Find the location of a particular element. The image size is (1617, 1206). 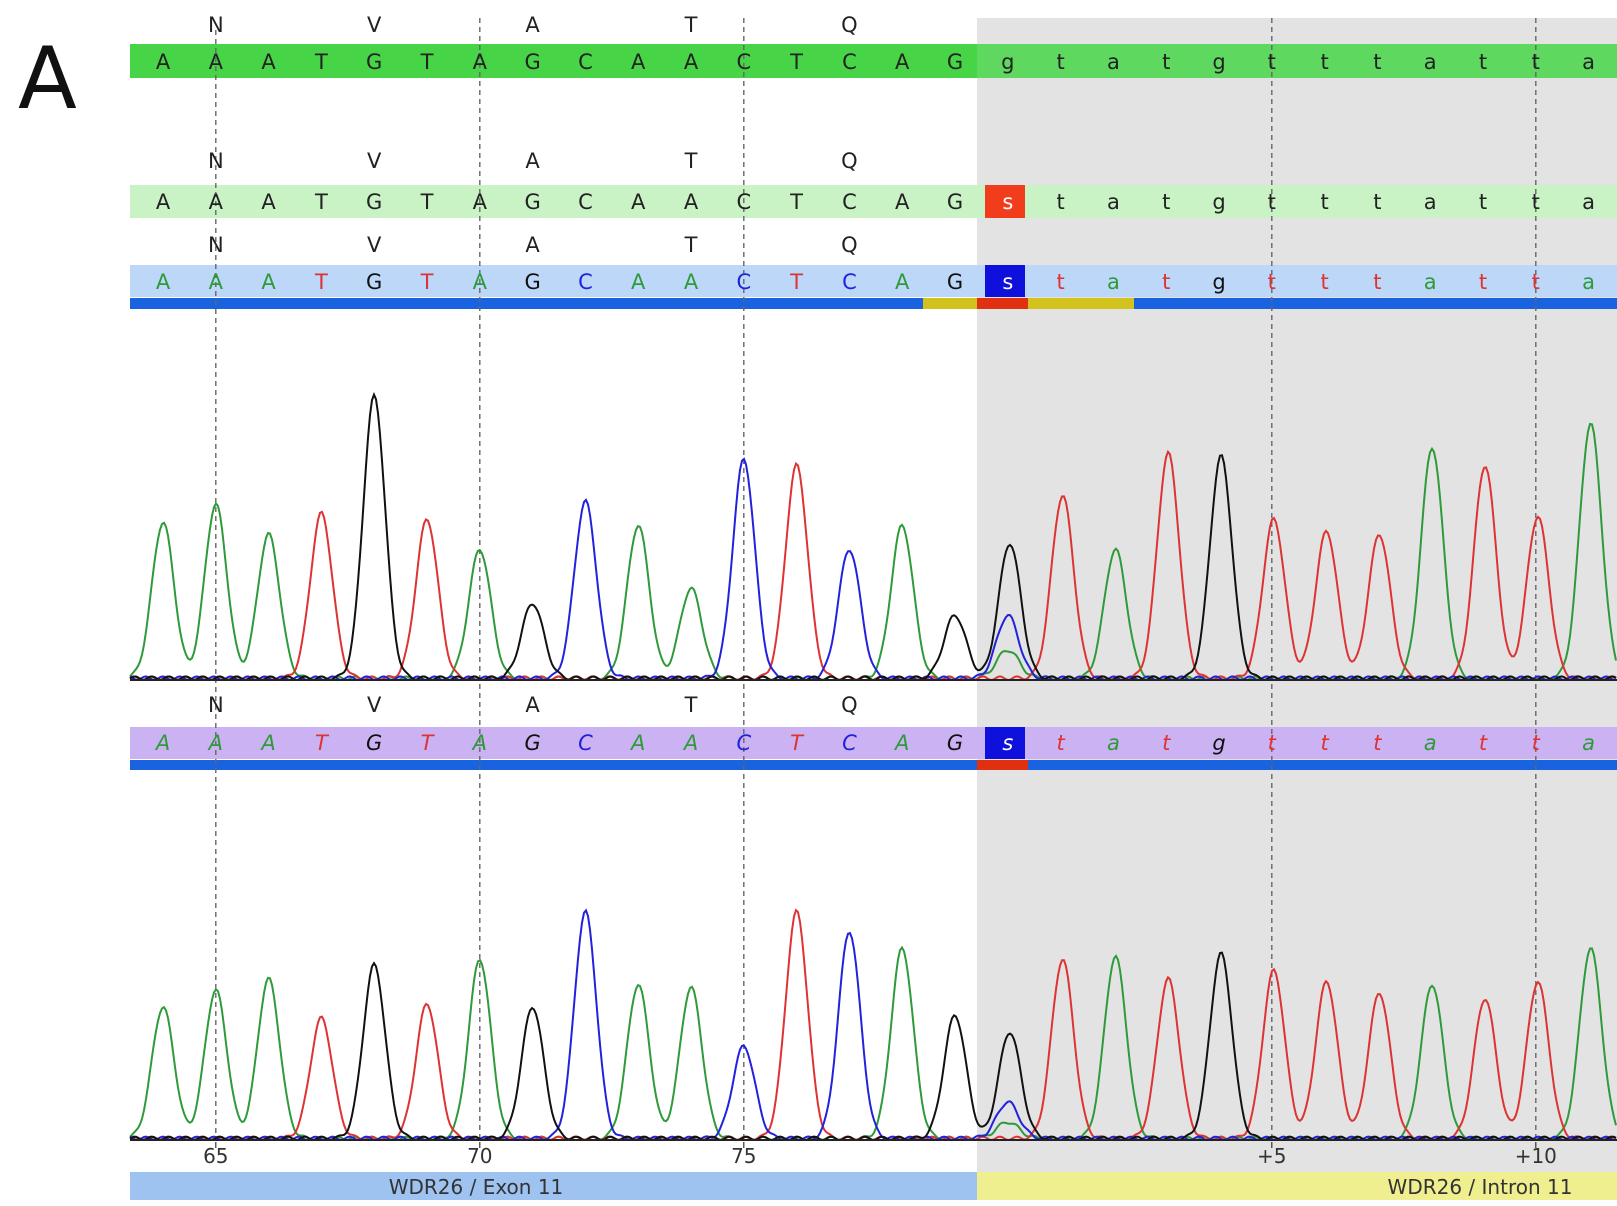

exon-region-label: WDR26 / Exon 11 is located at coordinates (476, 1187).